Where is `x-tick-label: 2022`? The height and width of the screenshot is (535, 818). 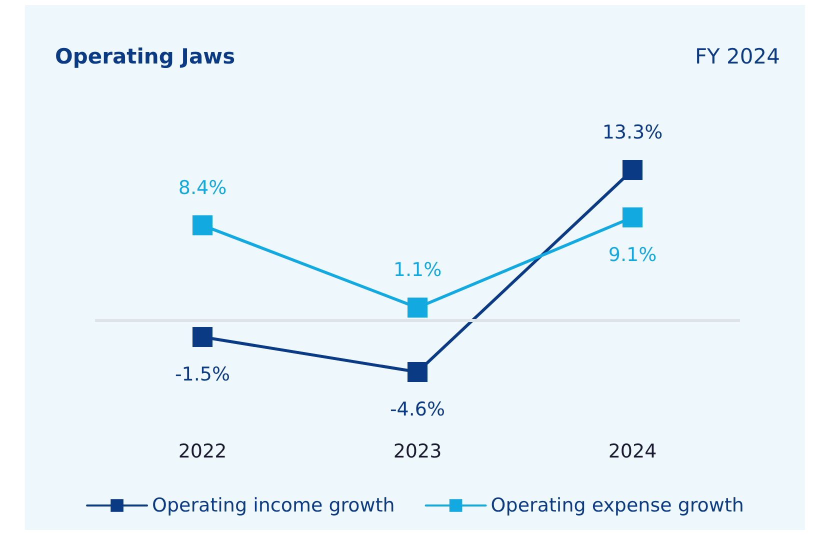
x-tick-label: 2022 is located at coordinates (202, 451).